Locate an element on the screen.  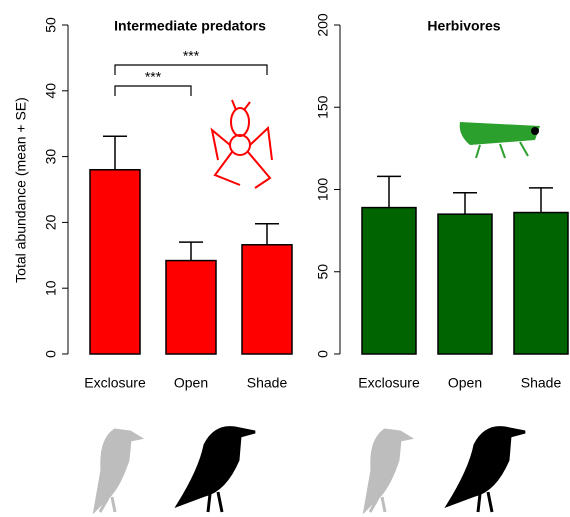
y-tick-label: 30 is located at coordinates (51, 157).